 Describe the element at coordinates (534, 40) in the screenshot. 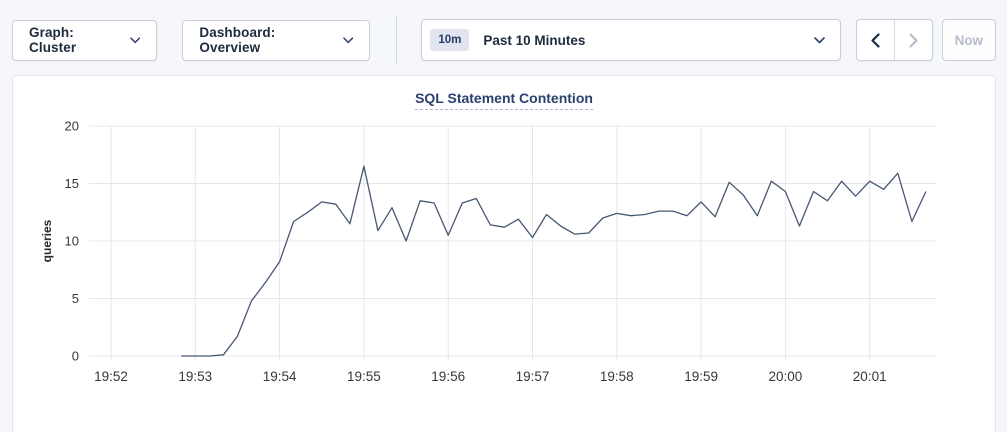

I see `time-range-label: Past 10 Minutes` at that location.